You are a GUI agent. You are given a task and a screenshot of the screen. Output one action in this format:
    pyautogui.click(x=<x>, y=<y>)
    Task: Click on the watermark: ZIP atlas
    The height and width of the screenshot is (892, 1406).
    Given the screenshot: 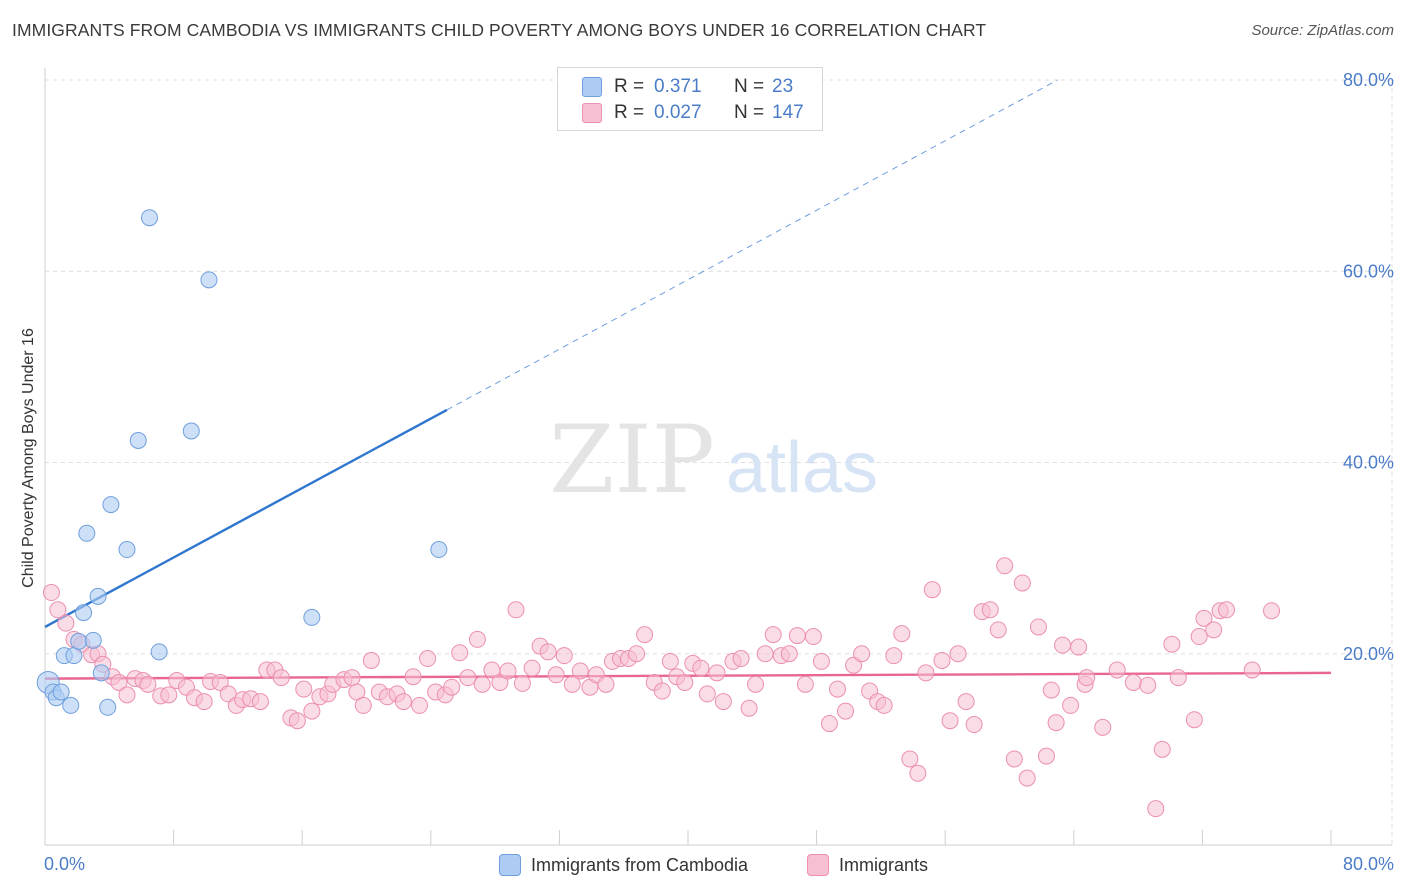 What is the action you would take?
    pyautogui.click(x=713, y=460)
    